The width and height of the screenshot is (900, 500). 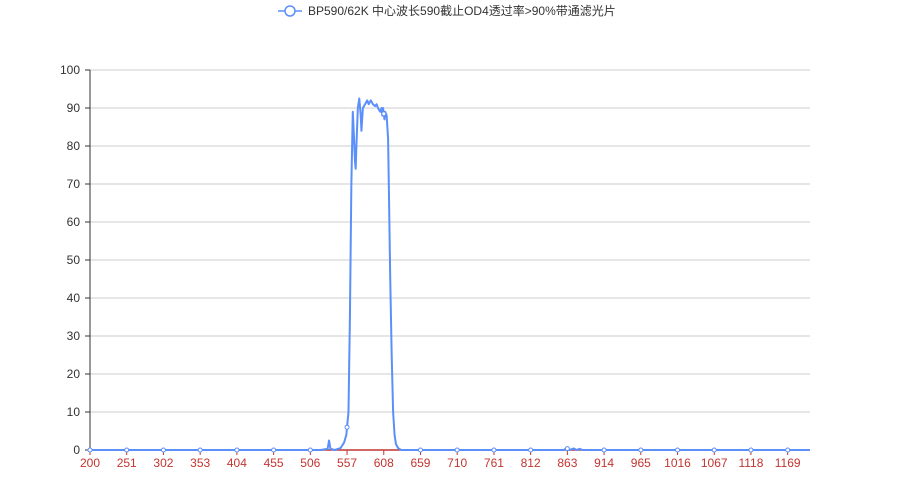 What do you see at coordinates (237, 463) in the screenshot?
I see `x-tick-label: 404` at bounding box center [237, 463].